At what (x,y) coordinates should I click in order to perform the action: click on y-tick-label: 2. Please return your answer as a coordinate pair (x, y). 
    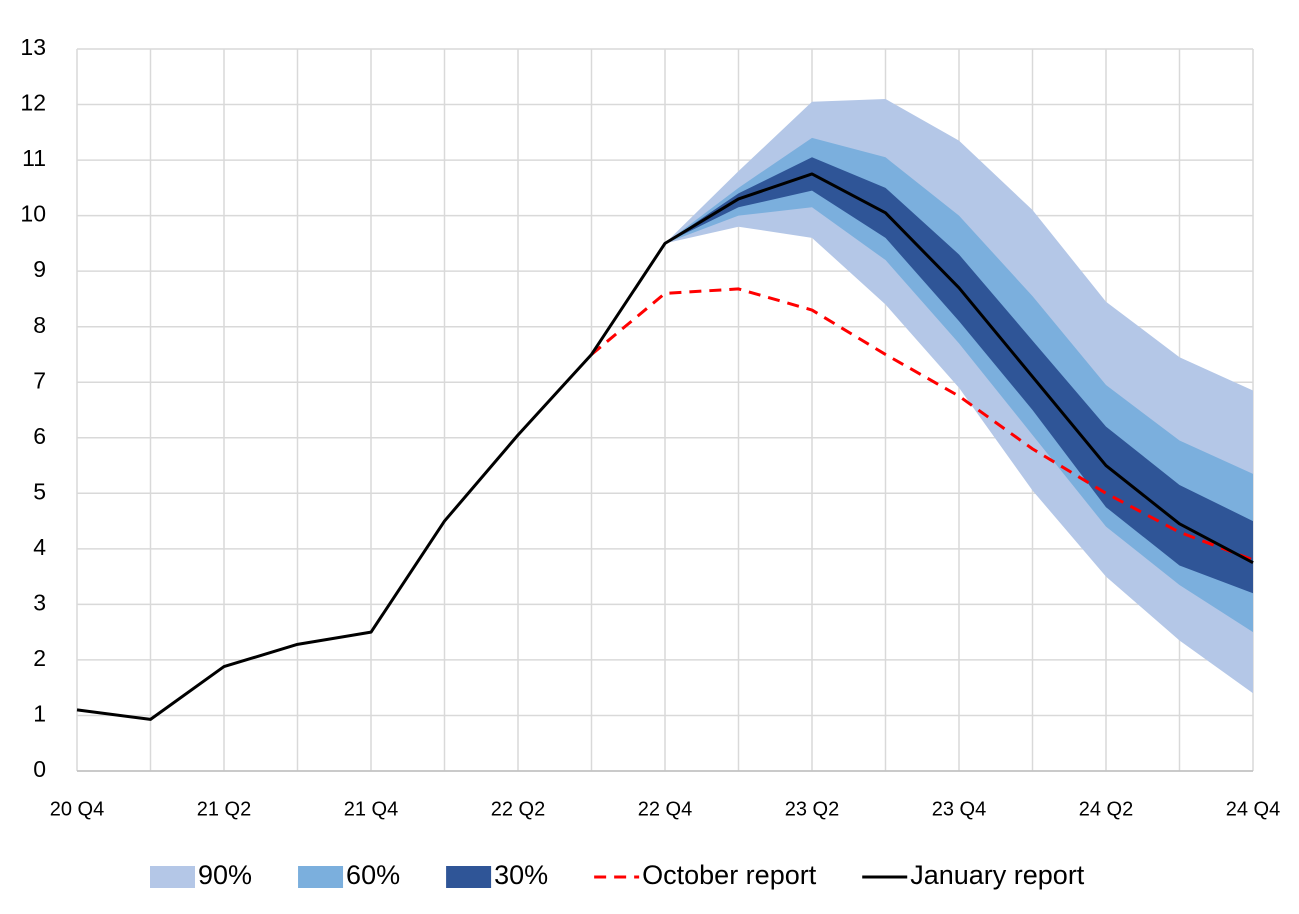
    Looking at the image, I should click on (39, 658).